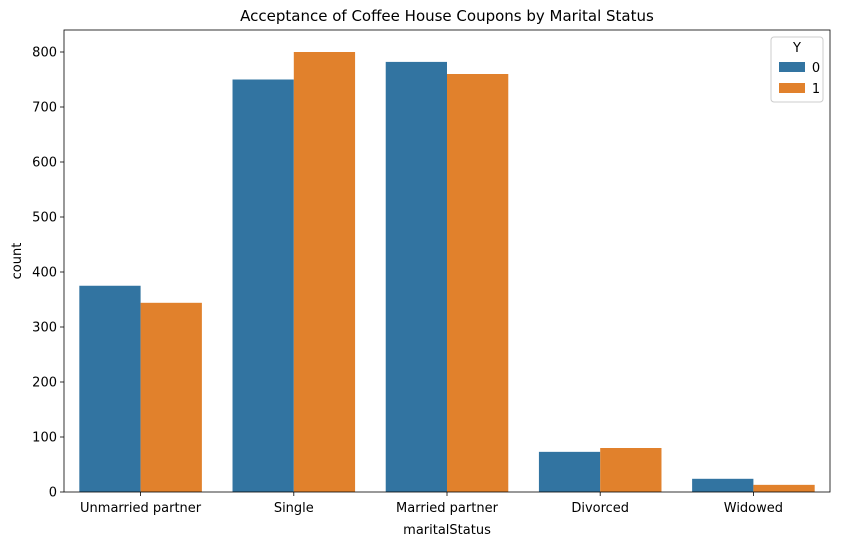 The width and height of the screenshot is (850, 545). I want to click on y-tick-label: 200, so click(44, 383).